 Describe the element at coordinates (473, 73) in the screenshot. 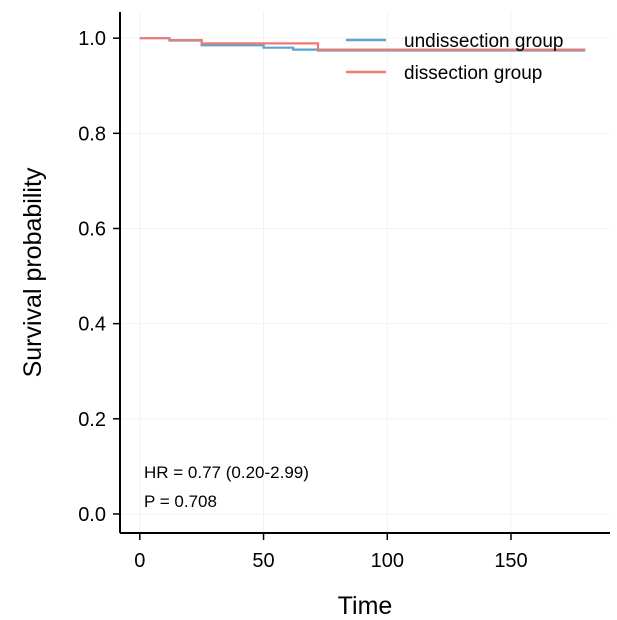

I see `legend-label: dissection group` at that location.